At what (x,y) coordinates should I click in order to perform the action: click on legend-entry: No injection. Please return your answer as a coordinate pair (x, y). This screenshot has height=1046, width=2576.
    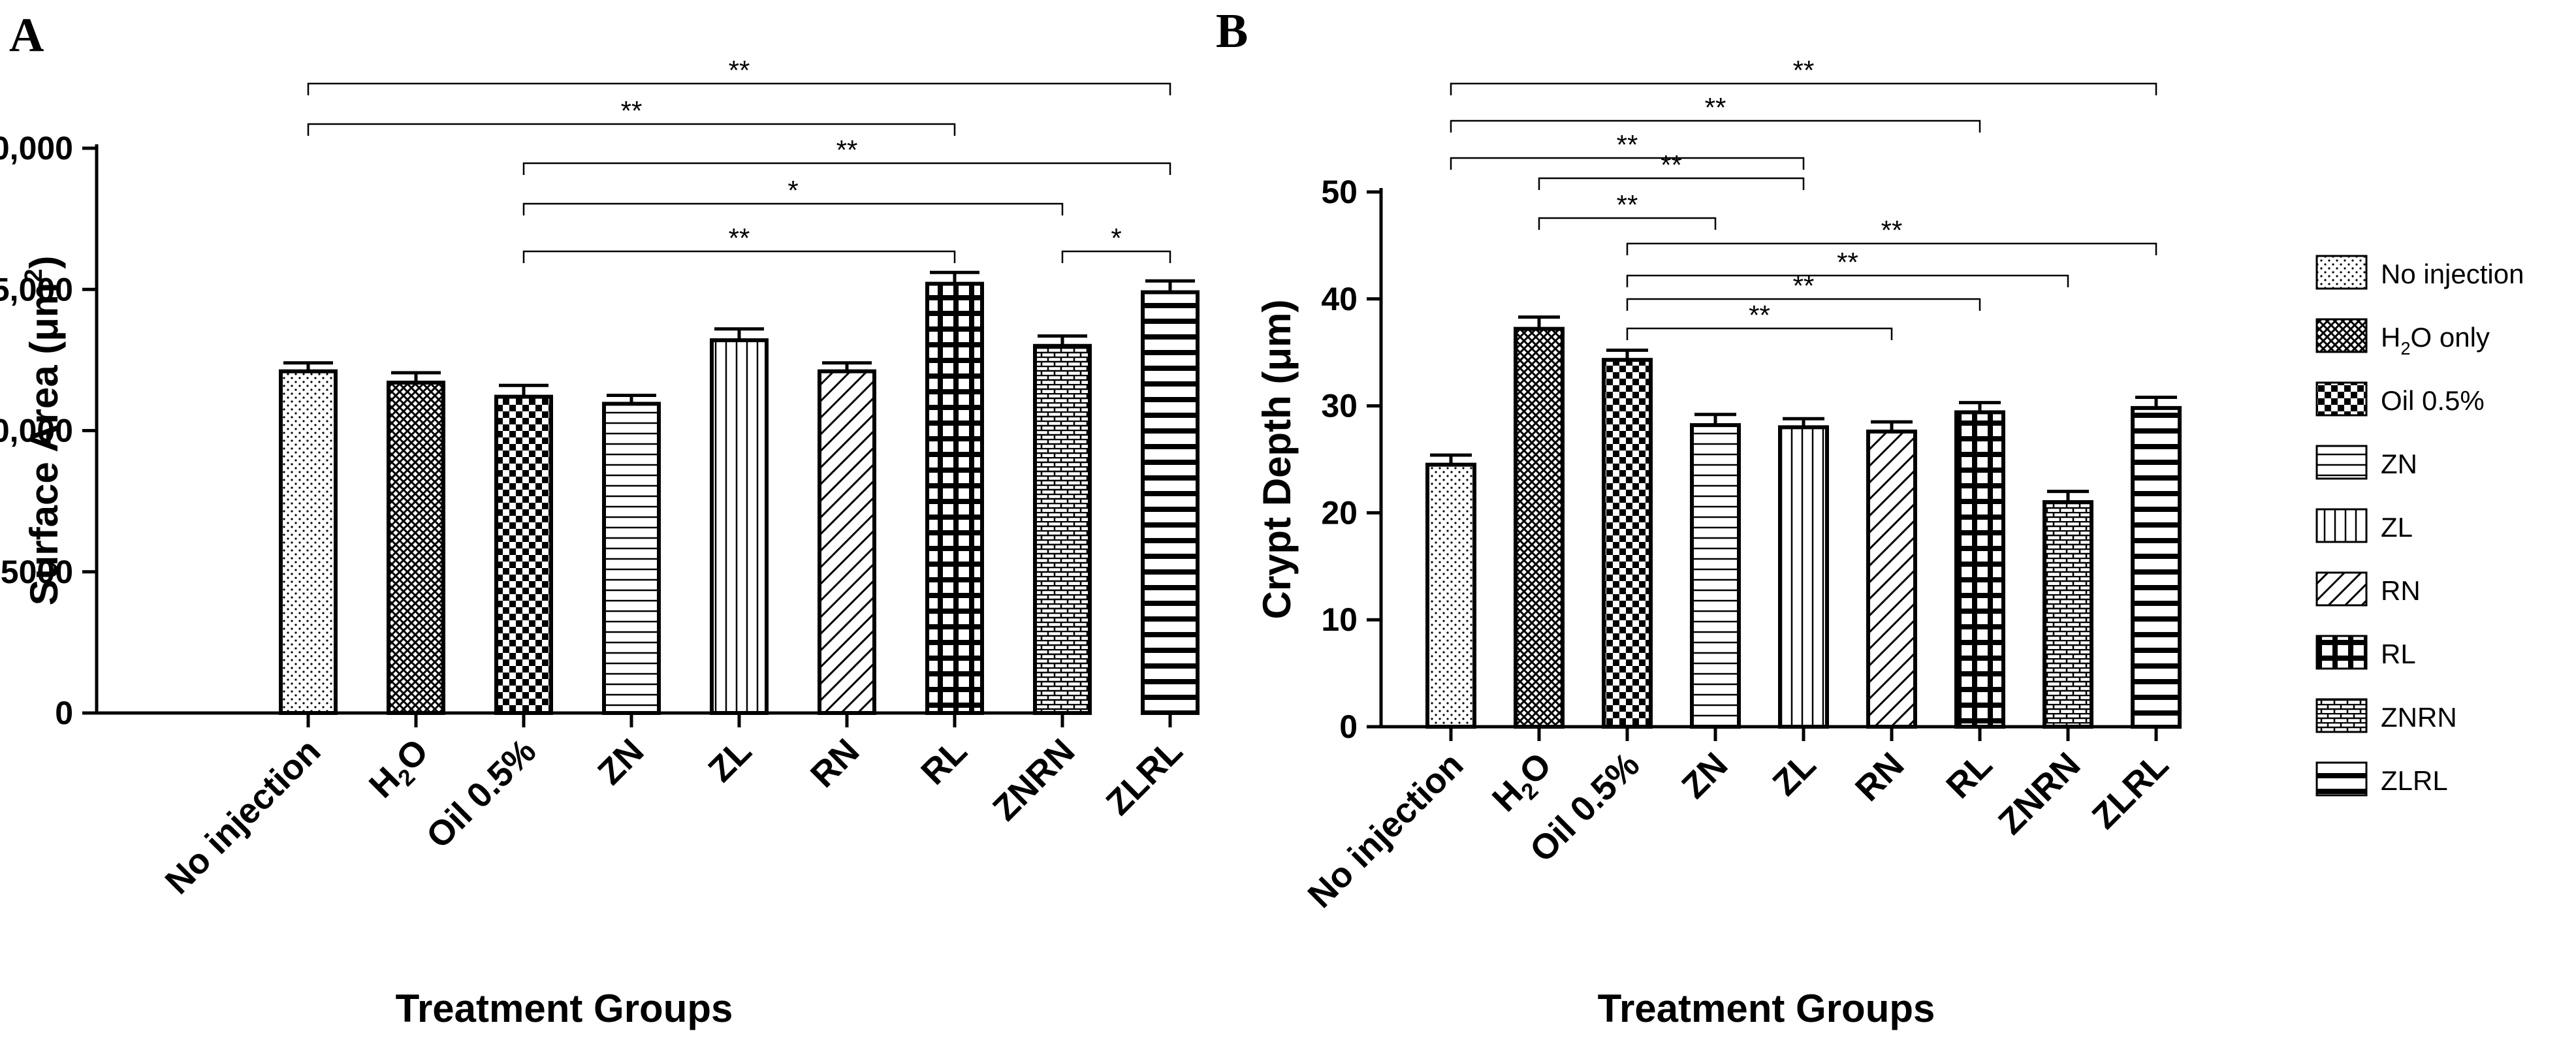
    Looking at the image, I should click on (2452, 274).